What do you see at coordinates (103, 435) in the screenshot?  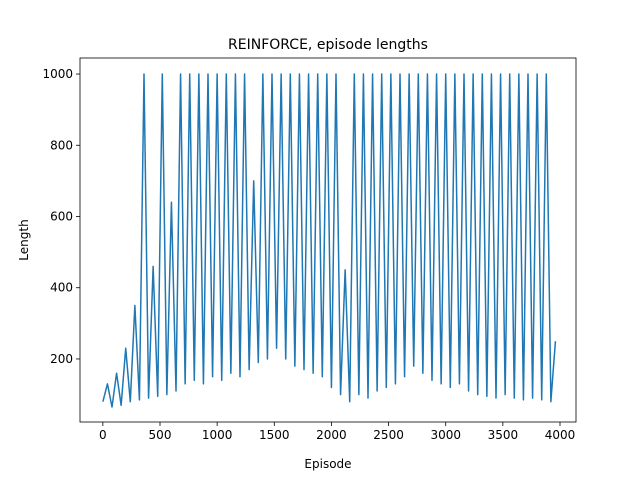 I see `x-tick-label: 0` at bounding box center [103, 435].